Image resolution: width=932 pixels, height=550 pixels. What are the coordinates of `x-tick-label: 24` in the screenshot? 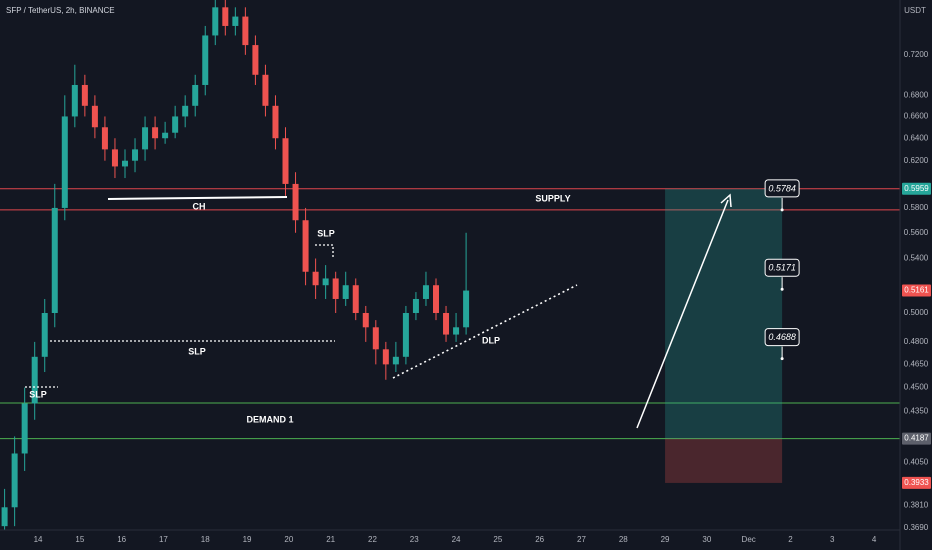 It's located at (456, 539).